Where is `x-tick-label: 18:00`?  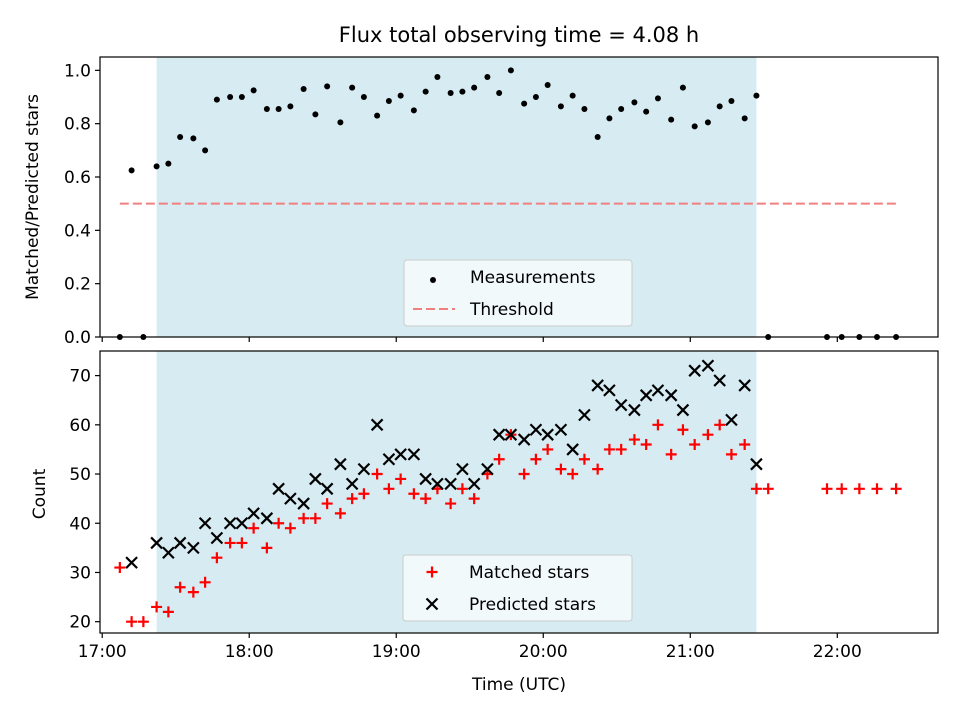 x-tick-label: 18:00 is located at coordinates (249, 652).